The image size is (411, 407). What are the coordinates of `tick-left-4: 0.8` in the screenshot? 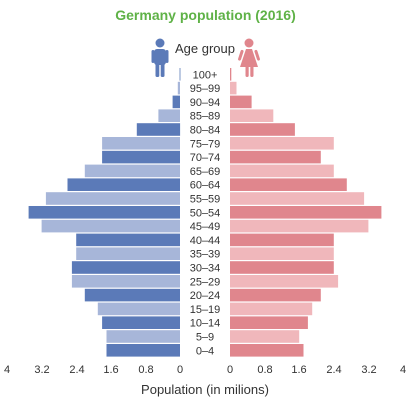 It's located at (145, 370).